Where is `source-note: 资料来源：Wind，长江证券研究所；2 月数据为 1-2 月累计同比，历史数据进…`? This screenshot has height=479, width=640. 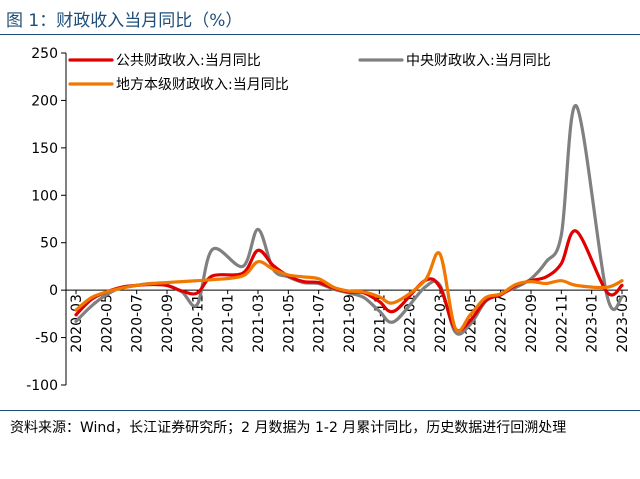
source-note: 资料来源：Wind，长江证券研究所；2 月数据为 1-2 月累计同比，历史数据进… is located at coordinates (288, 428).